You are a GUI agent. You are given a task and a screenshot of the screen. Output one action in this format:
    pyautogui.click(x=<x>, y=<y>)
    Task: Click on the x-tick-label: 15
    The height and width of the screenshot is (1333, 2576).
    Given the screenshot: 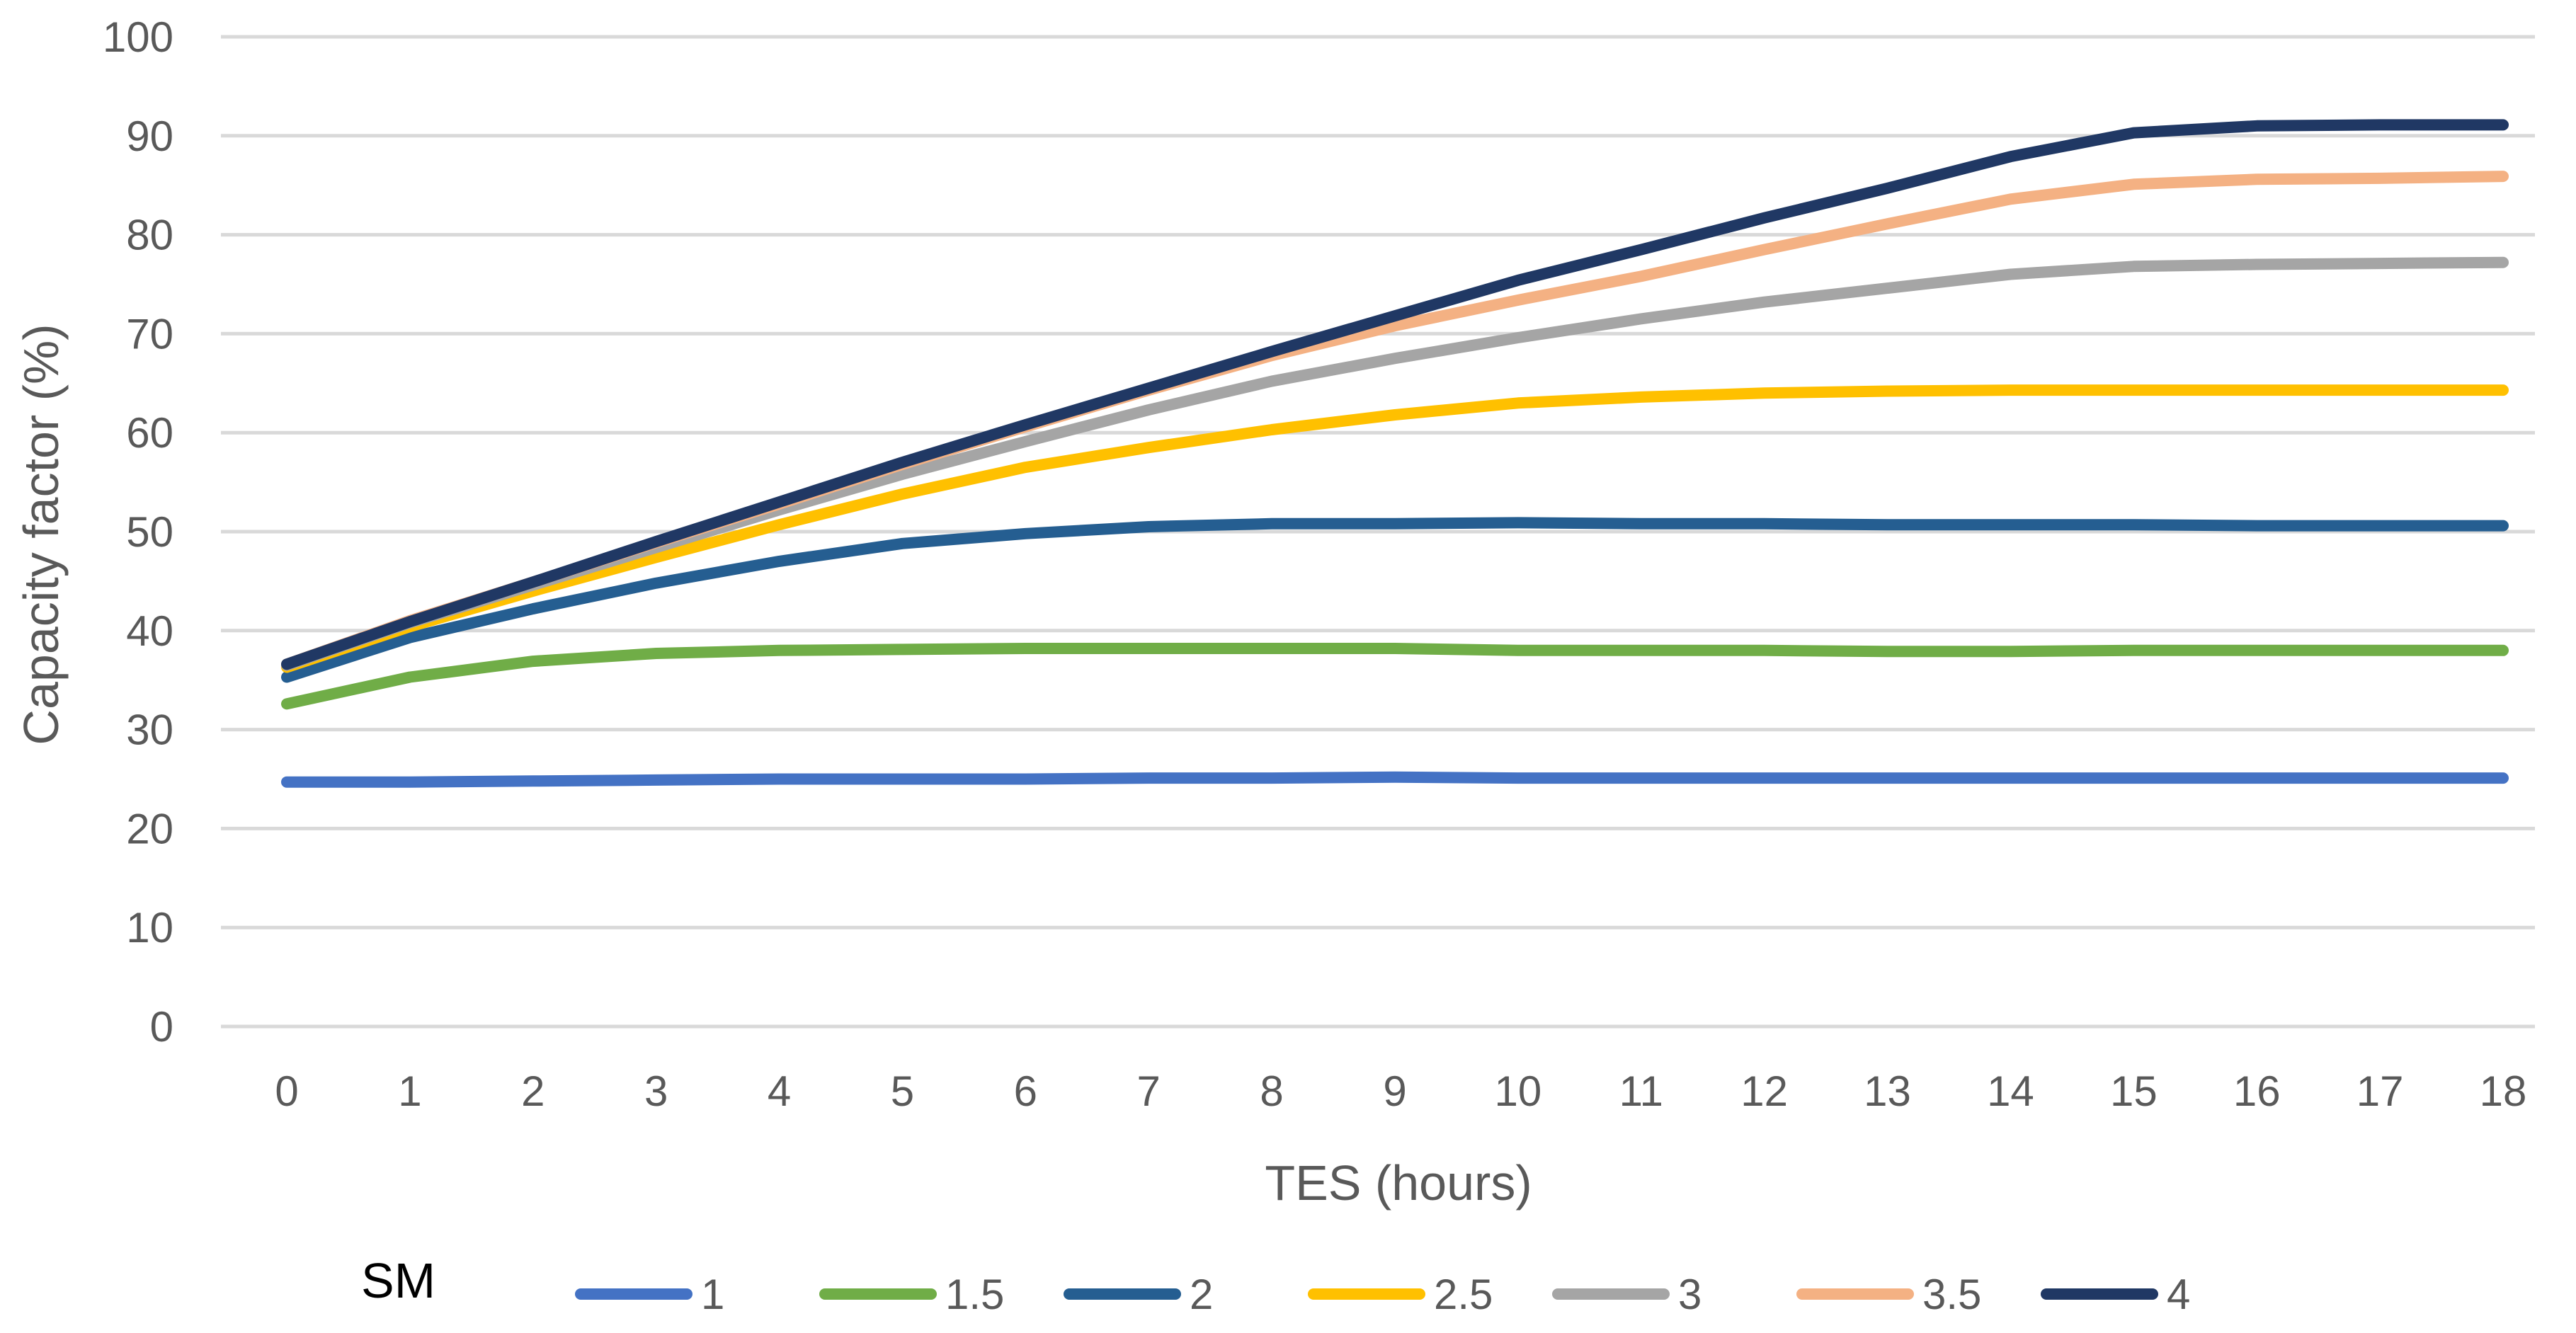 What is the action you would take?
    pyautogui.click(x=2134, y=1091)
    